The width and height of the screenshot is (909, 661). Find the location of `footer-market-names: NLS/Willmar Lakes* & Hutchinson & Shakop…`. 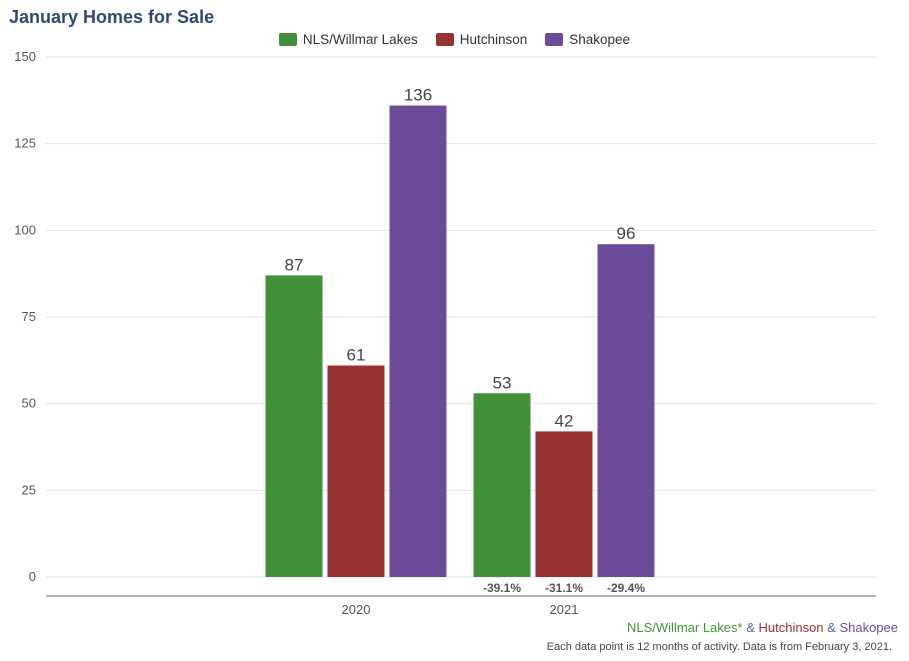

footer-market-names: NLS/Willmar Lakes* & Hutchinson & Shakop… is located at coordinates (762, 627).